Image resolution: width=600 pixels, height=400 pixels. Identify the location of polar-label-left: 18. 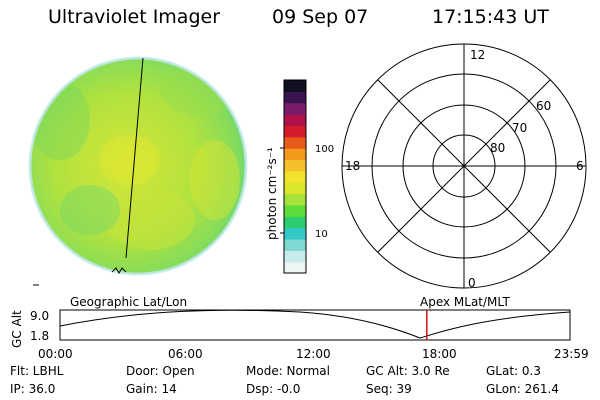
(352, 166).